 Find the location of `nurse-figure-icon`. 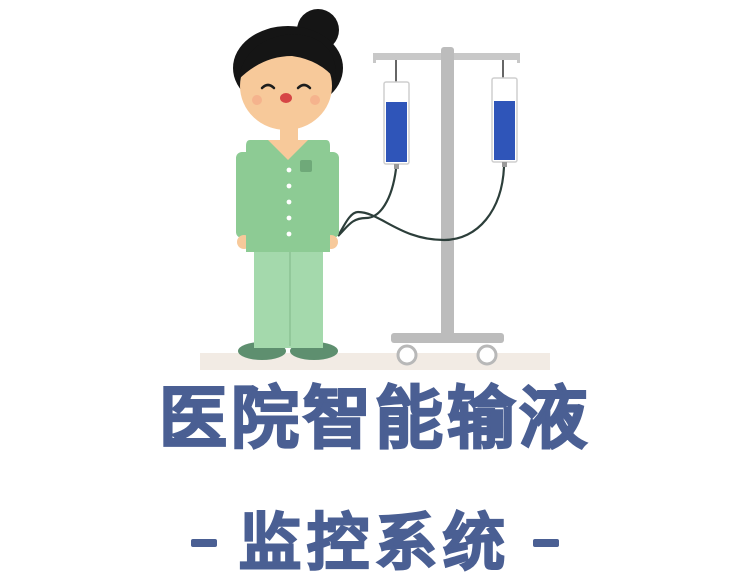

nurse-figure-icon is located at coordinates (288, 184).